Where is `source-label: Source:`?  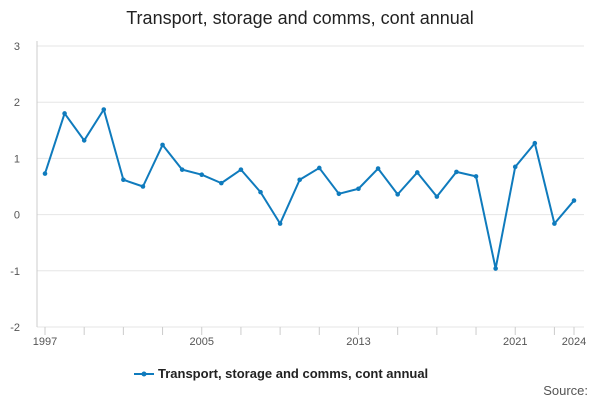
source-label: Source: is located at coordinates (565, 390).